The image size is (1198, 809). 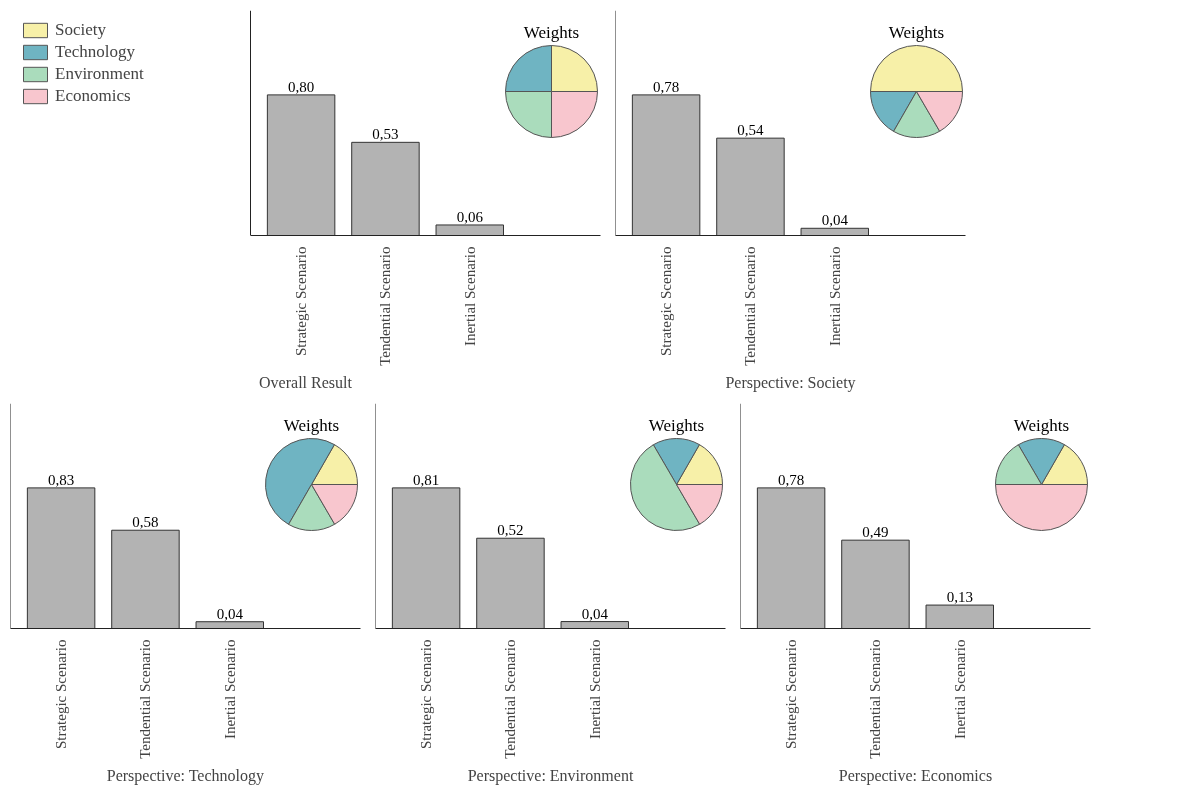 What do you see at coordinates (80, 30) in the screenshot?
I see `legend-label: Society` at bounding box center [80, 30].